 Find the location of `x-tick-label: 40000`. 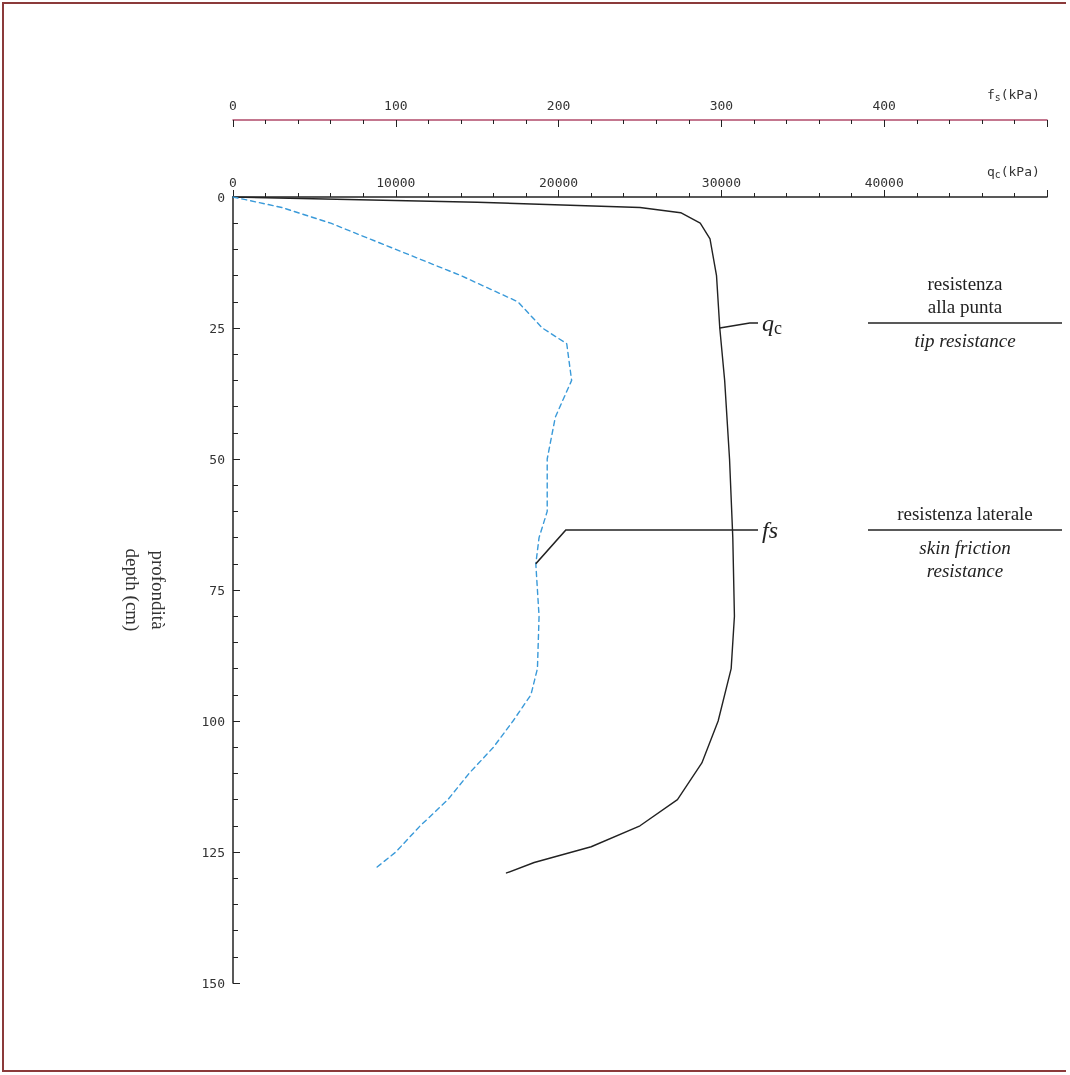

x-tick-label: 40000 is located at coordinates (884, 182).